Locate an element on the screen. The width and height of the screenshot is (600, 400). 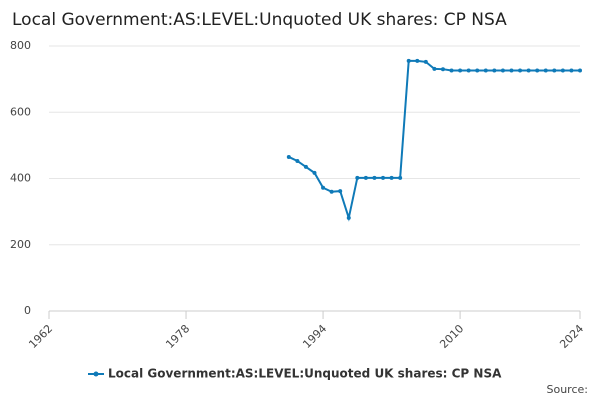
x-tick-label: 2010 is located at coordinates (451, 336).